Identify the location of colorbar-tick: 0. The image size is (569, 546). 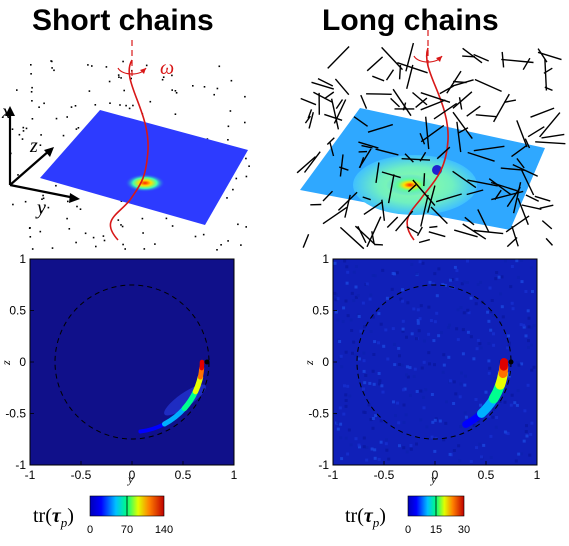
(408, 530).